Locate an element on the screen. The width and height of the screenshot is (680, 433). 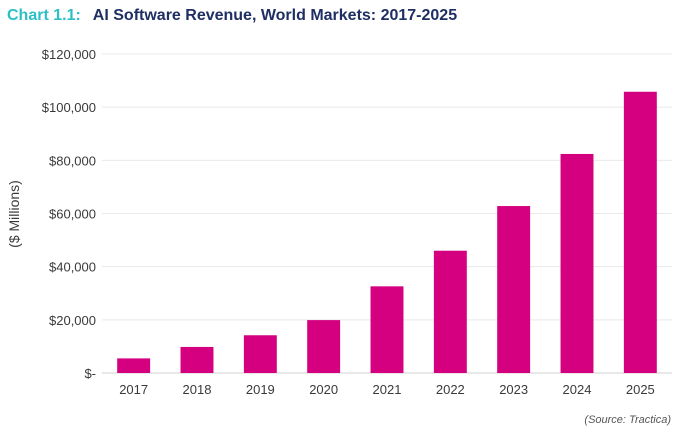
bar-2023 is located at coordinates (514, 289).